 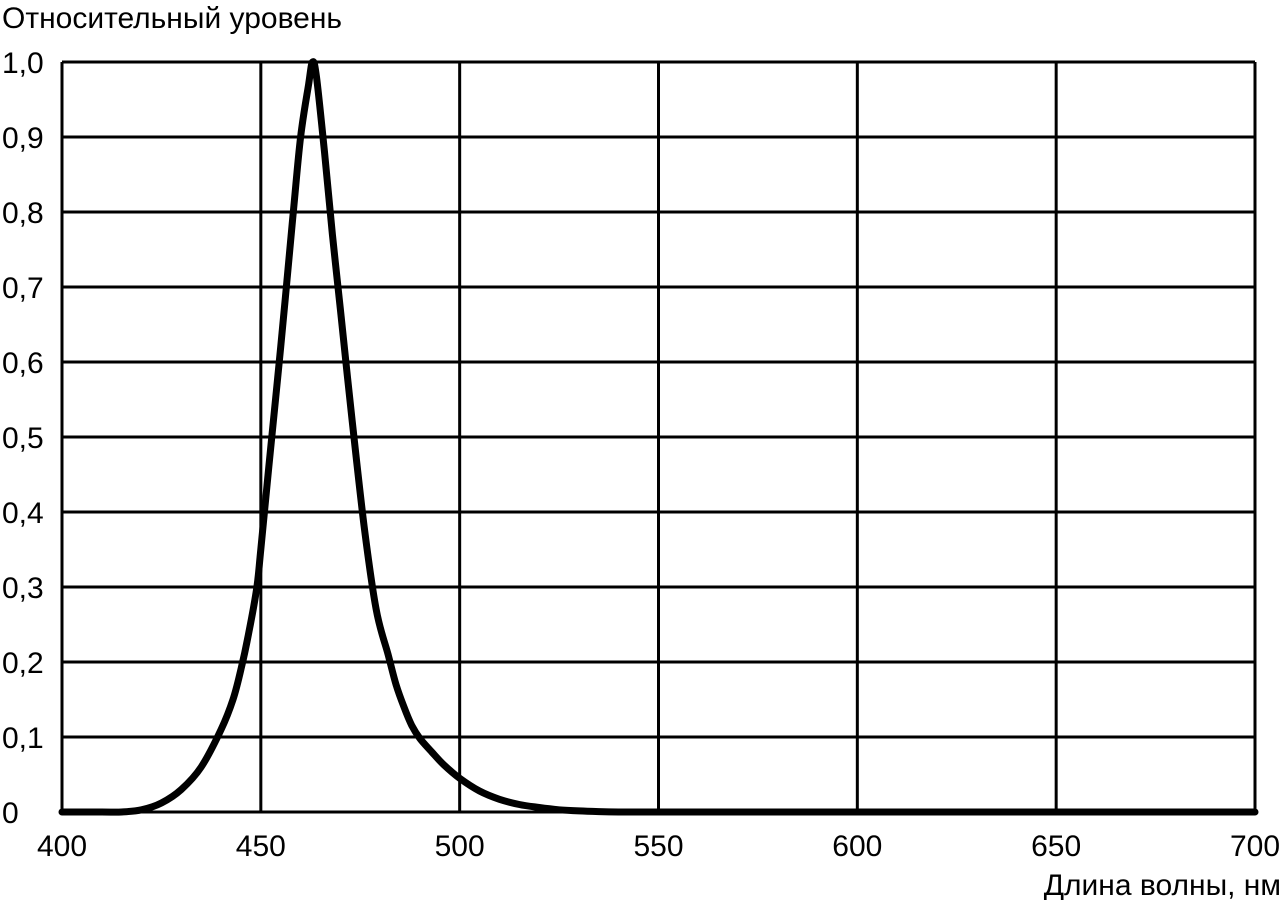 I want to click on x-tick-label: 600, so click(x=857, y=846).